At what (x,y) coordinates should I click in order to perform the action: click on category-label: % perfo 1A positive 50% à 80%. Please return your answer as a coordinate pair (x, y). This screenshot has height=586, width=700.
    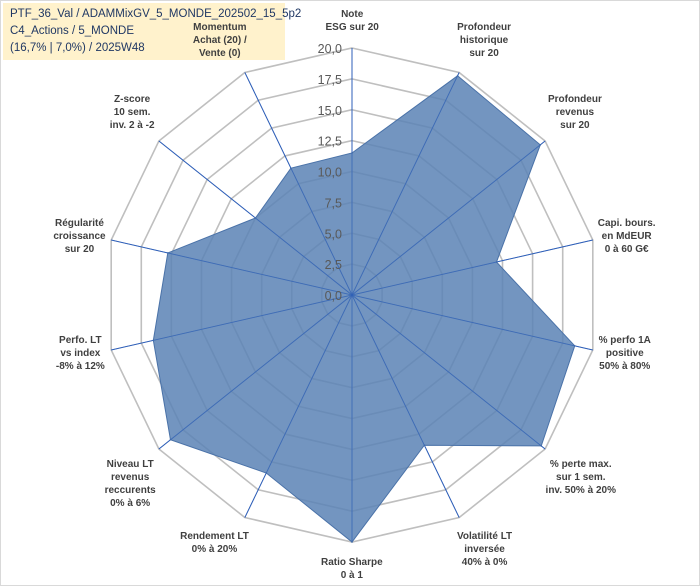
    Looking at the image, I should click on (625, 353).